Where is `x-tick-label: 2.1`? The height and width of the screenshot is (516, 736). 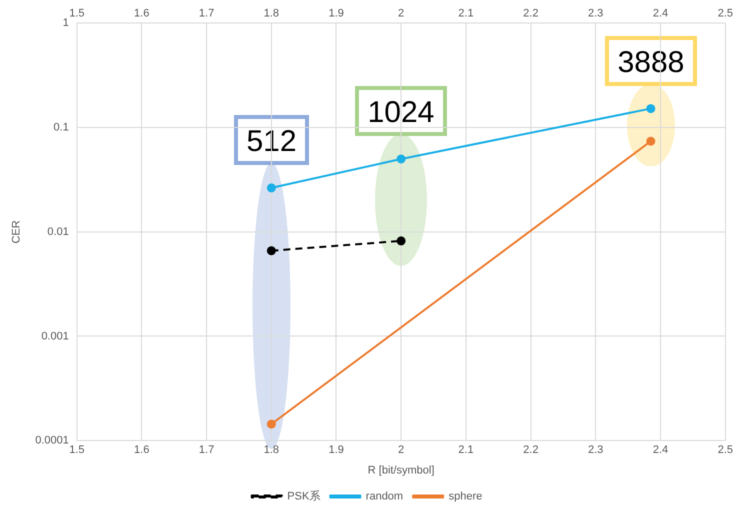 x-tick-label: 2.1 is located at coordinates (466, 14).